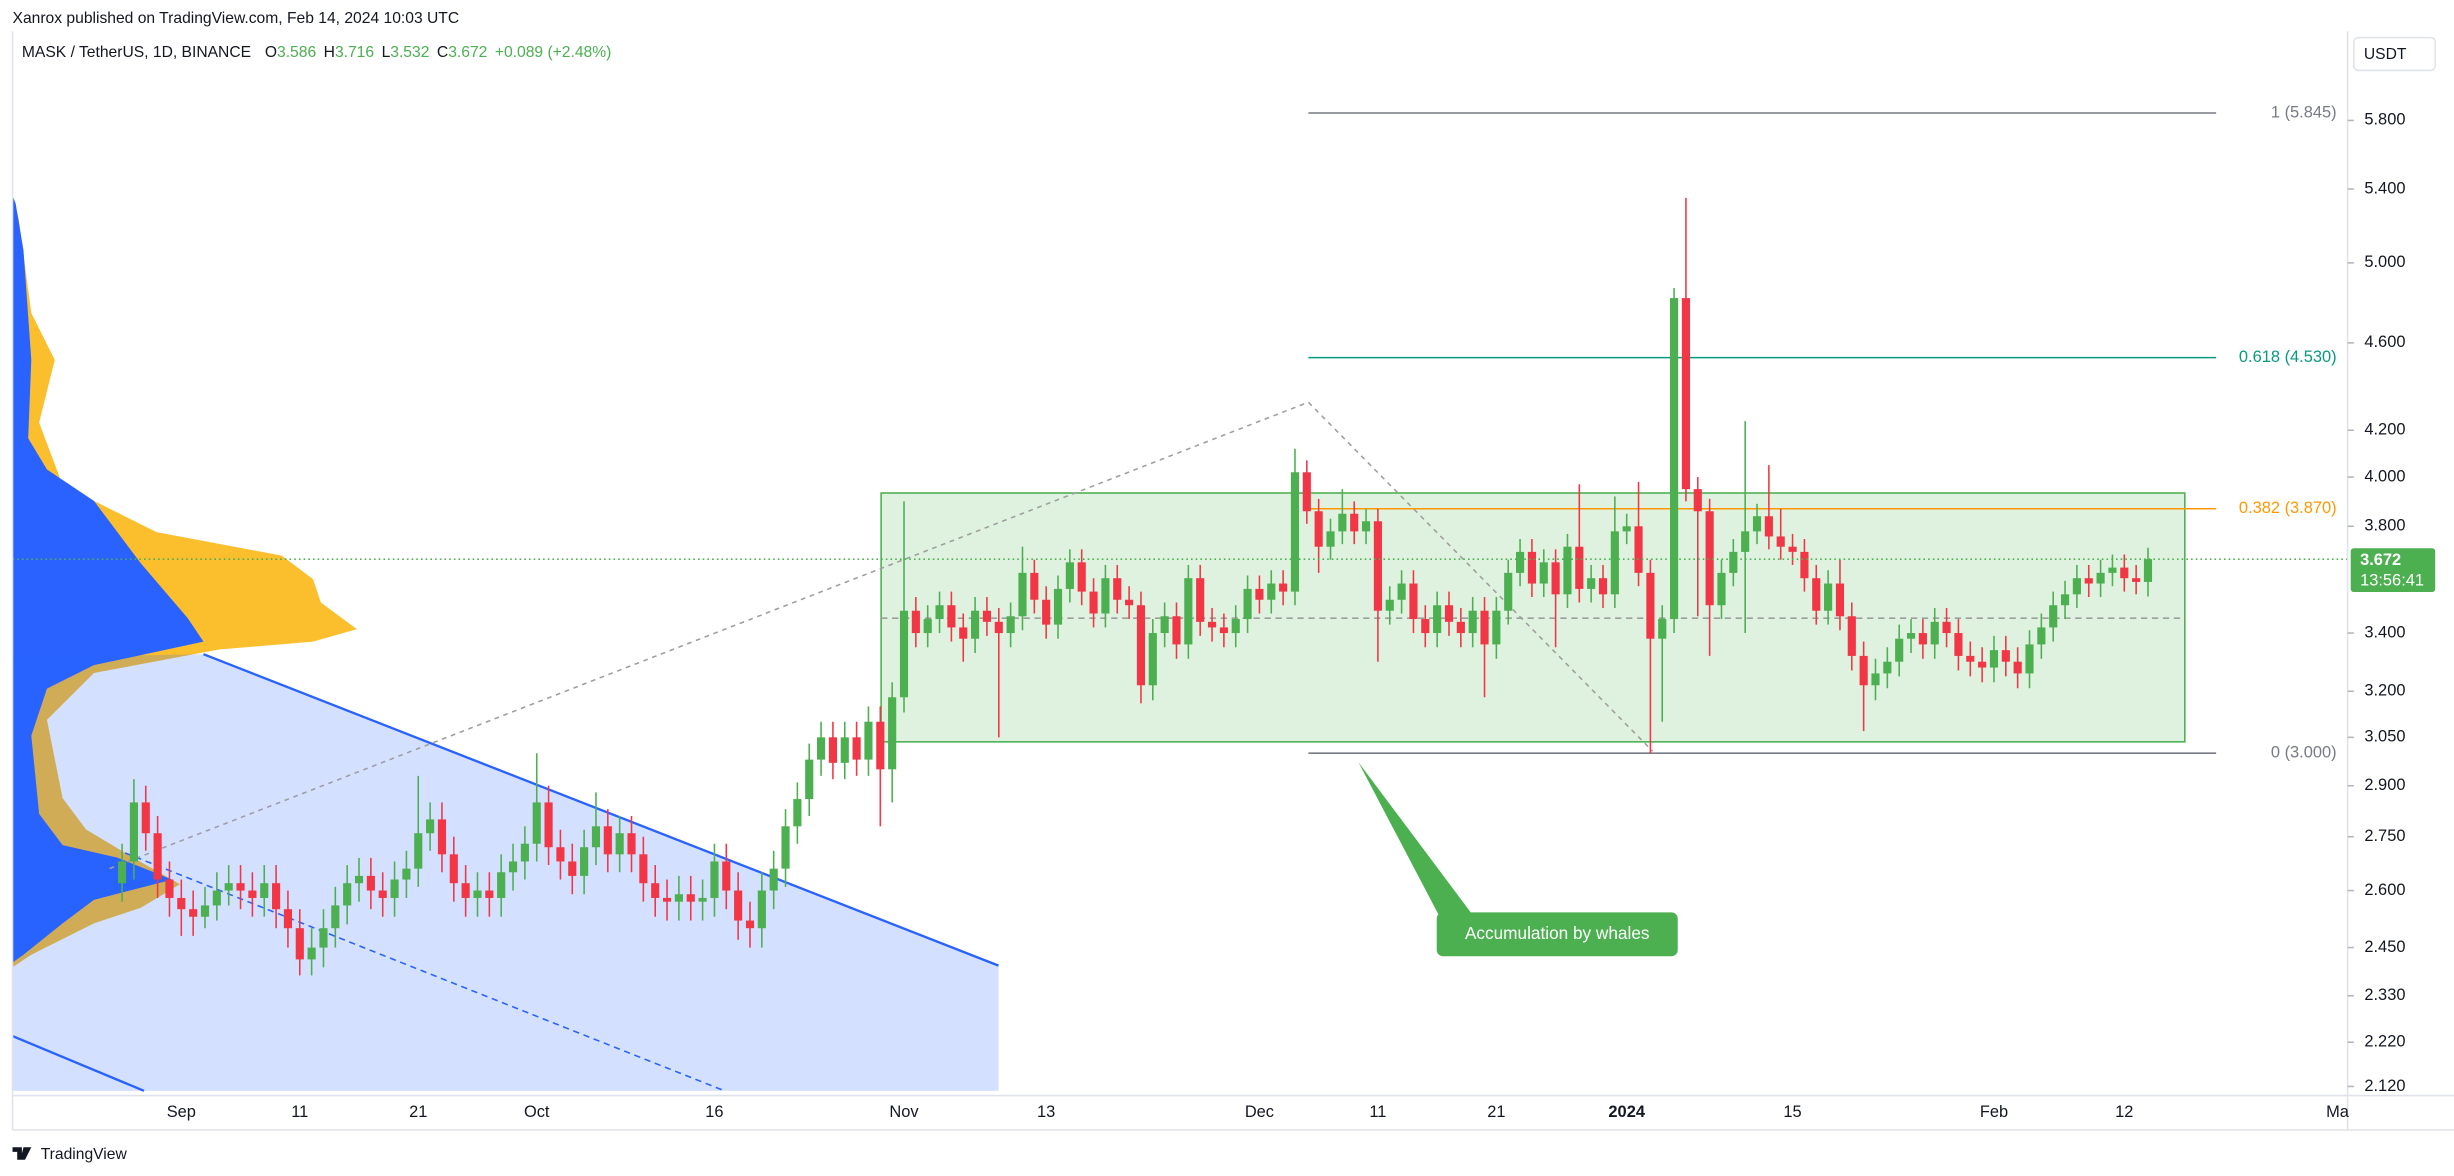 The width and height of the screenshot is (2454, 1176). Describe the element at coordinates (2304, 112) in the screenshot. I see `fib-label: 1 (5.845)` at that location.